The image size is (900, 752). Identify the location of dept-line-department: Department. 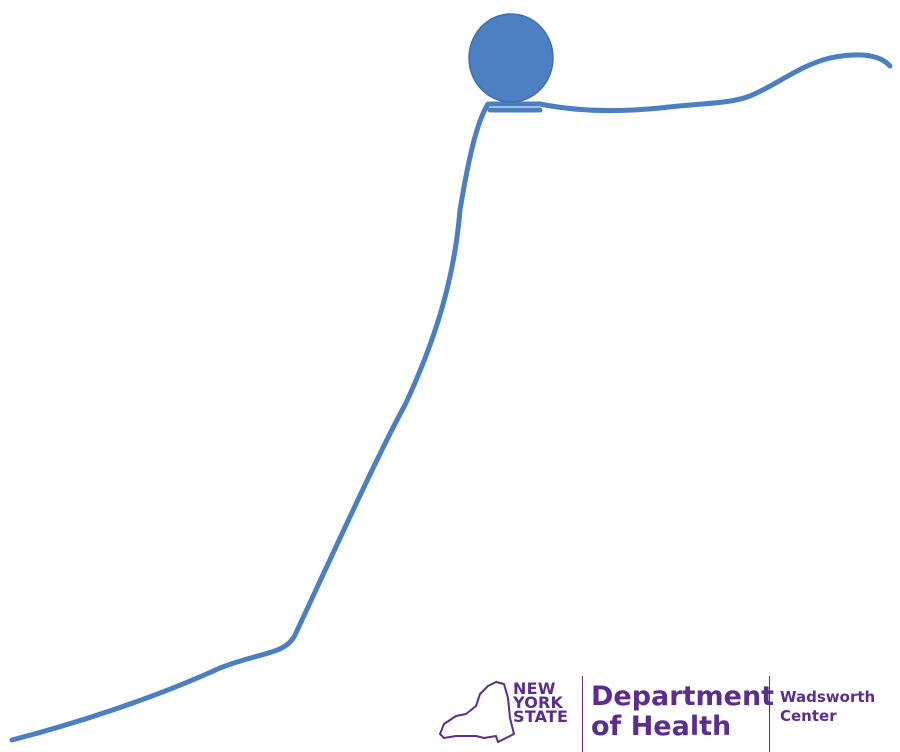
(683, 696).